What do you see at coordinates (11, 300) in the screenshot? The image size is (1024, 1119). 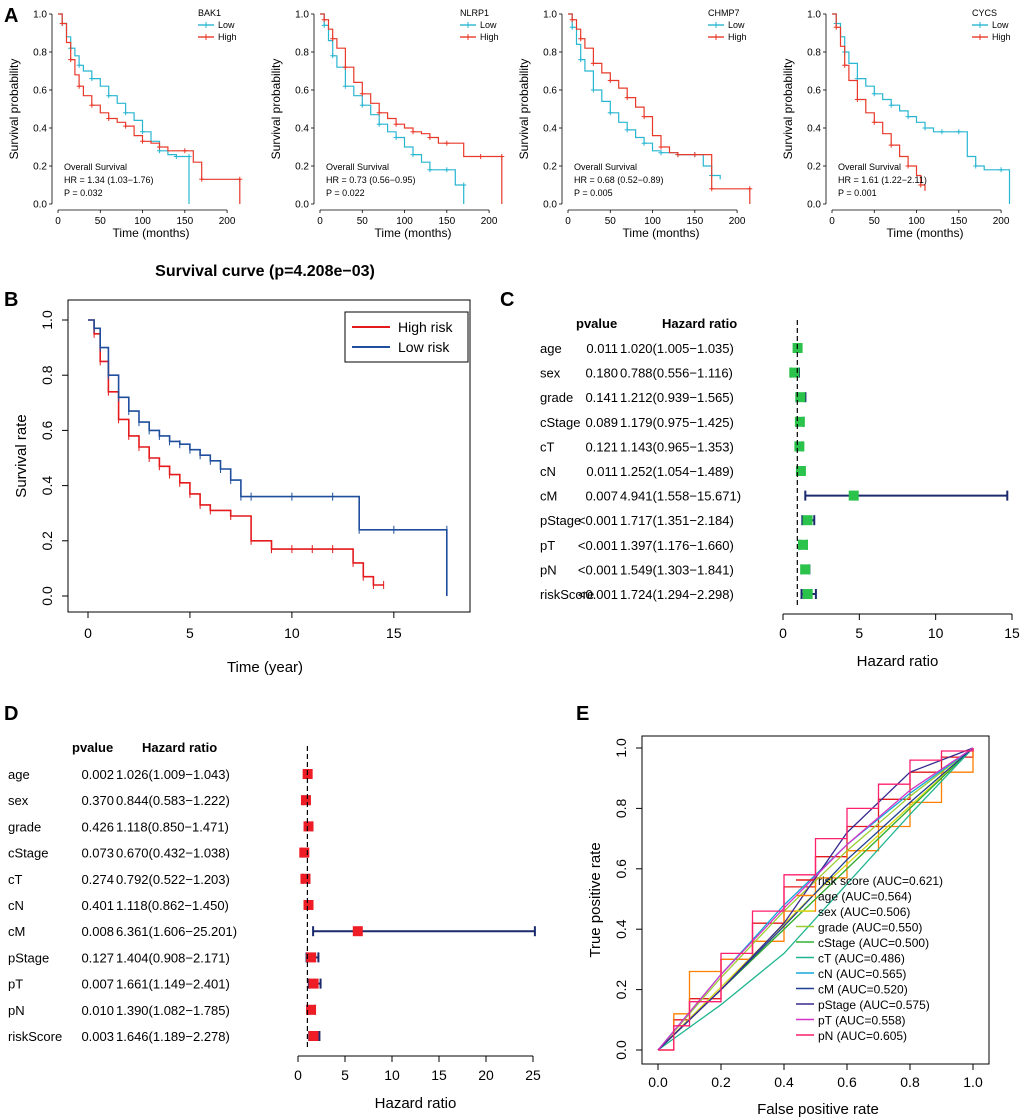 I see `panel-label-b: B` at bounding box center [11, 300].